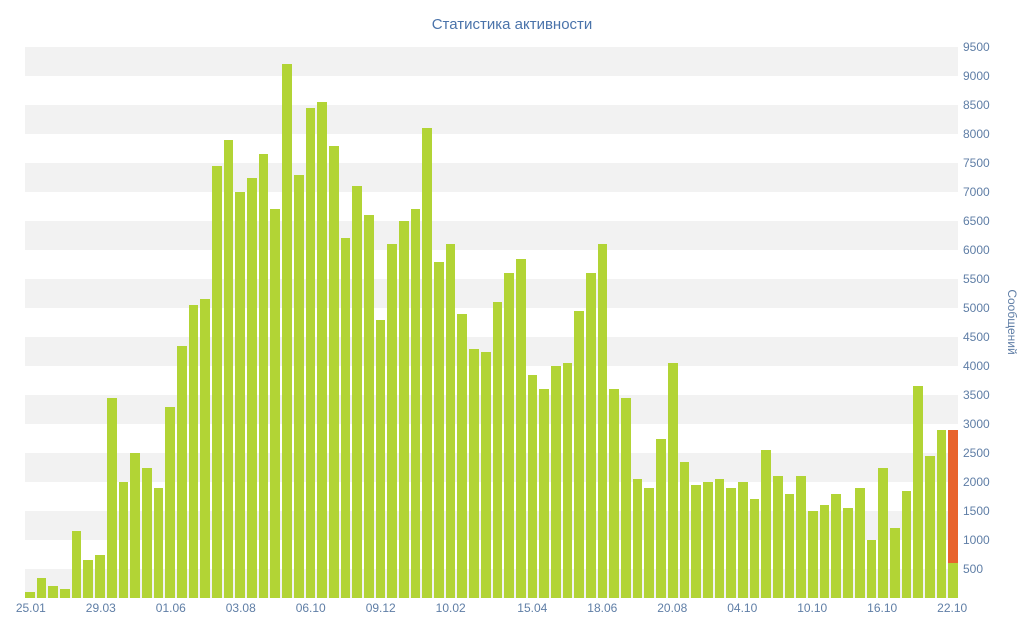  I want to click on y-axis-title: Сообщений, so click(1012, 322).